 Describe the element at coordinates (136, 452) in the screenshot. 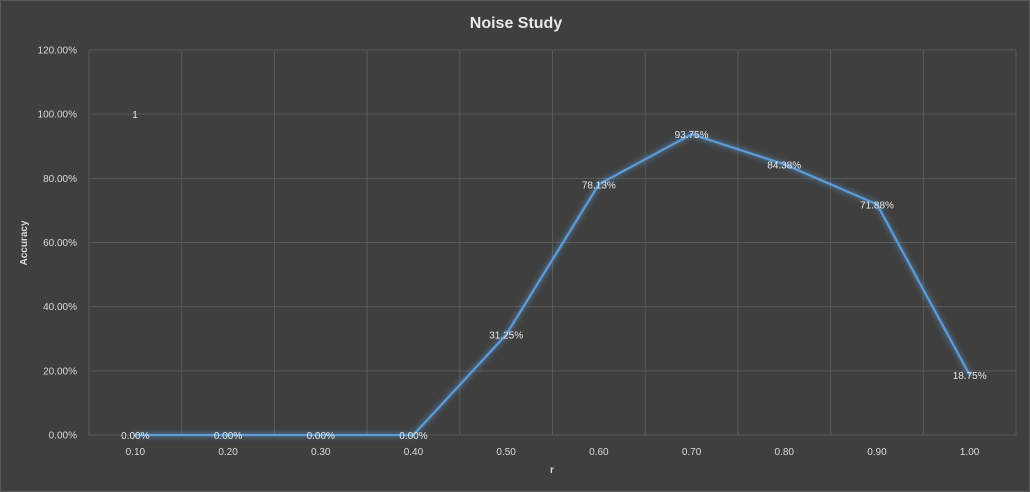

I see `x-tick-label: 0.10` at that location.